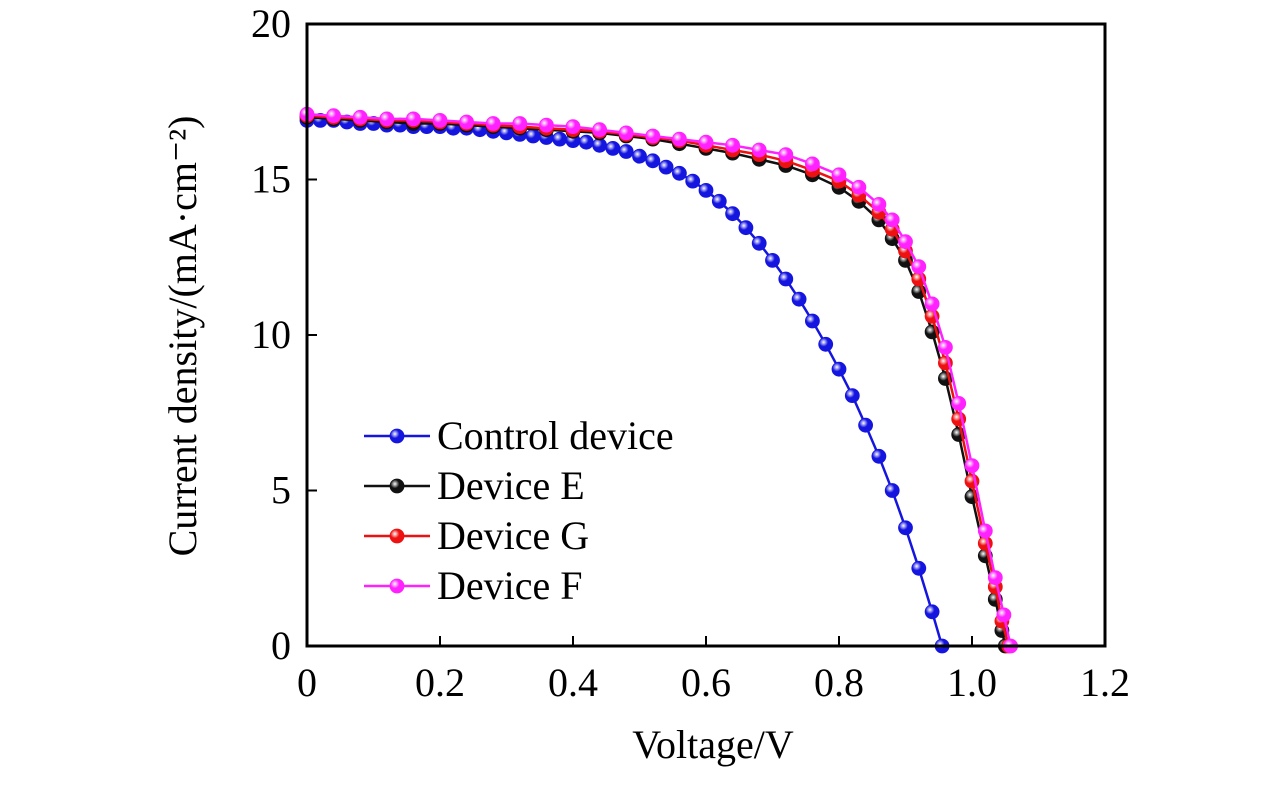  Describe the element at coordinates (307, 682) in the screenshot. I see `x-tick-label: 0` at that location.